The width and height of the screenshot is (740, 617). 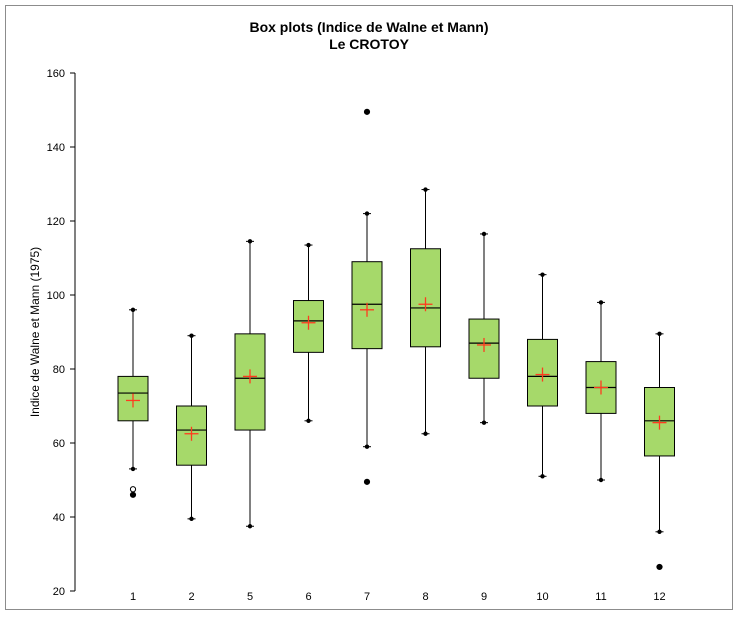 I want to click on x-tick-label: 5, so click(x=250, y=597).